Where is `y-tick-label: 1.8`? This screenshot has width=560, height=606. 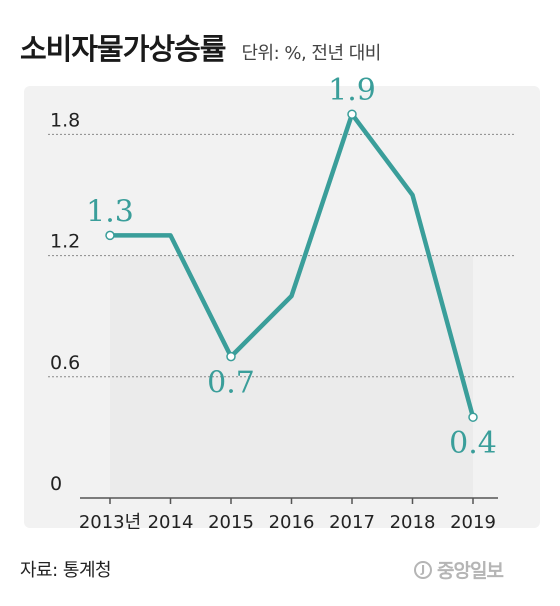 y-tick-label: 1.8 is located at coordinates (65, 120).